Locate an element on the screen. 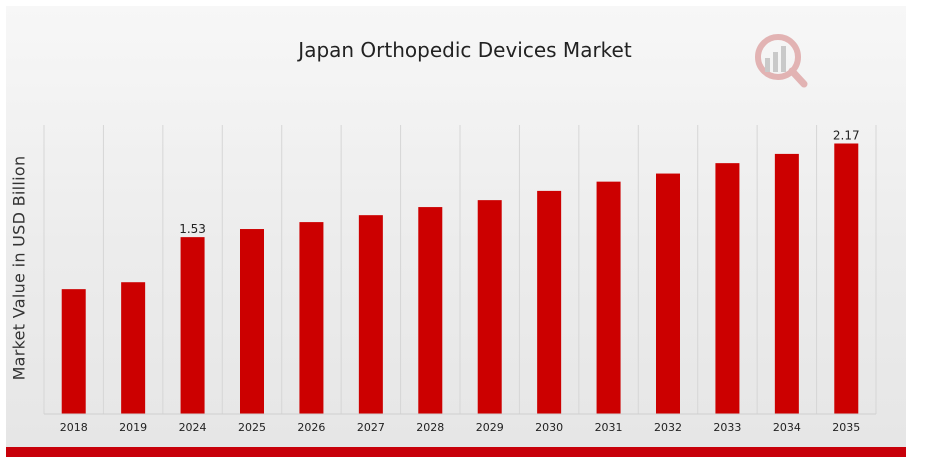  x-tick-label: 2028 is located at coordinates (430, 427).